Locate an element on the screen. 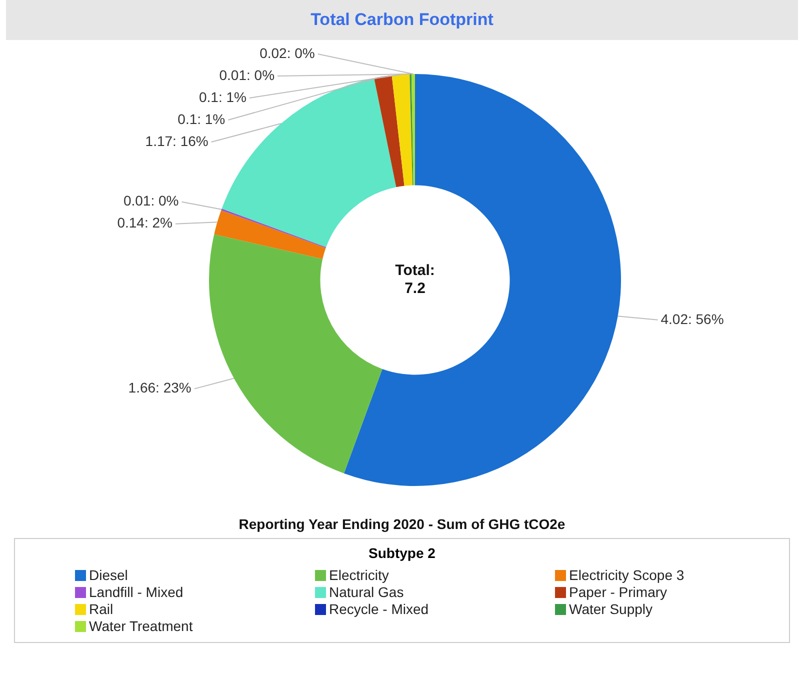  chart-title: Total Carbon Footprint is located at coordinates (402, 20).